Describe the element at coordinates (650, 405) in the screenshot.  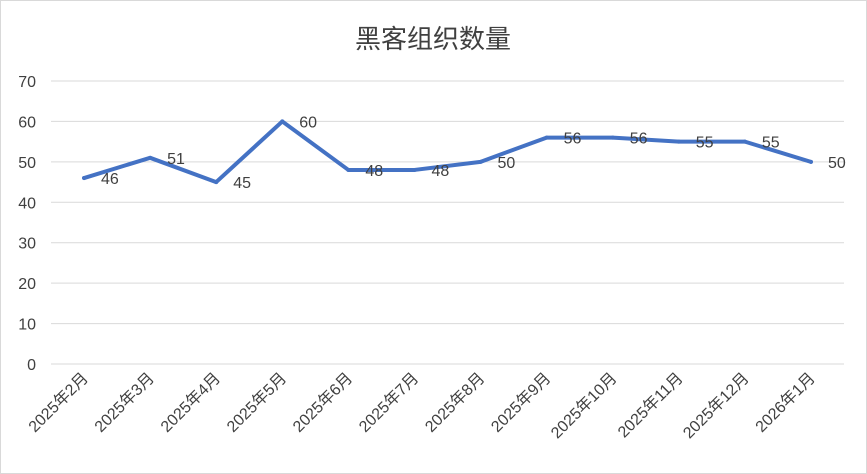
I see `x-category-label: 2025年11月` at that location.